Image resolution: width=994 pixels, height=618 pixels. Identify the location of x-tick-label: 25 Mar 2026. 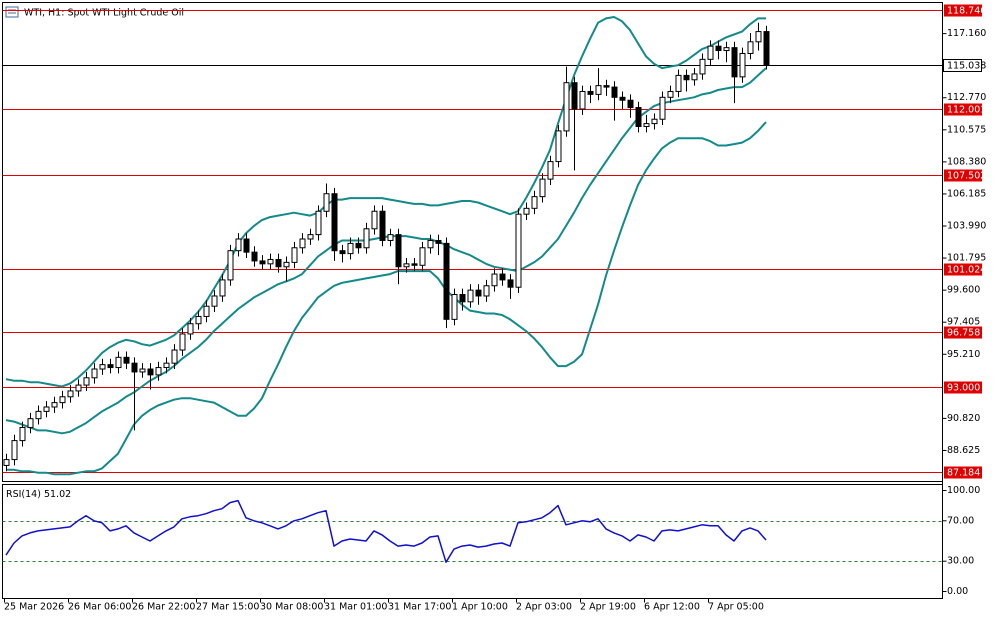
(34, 607).